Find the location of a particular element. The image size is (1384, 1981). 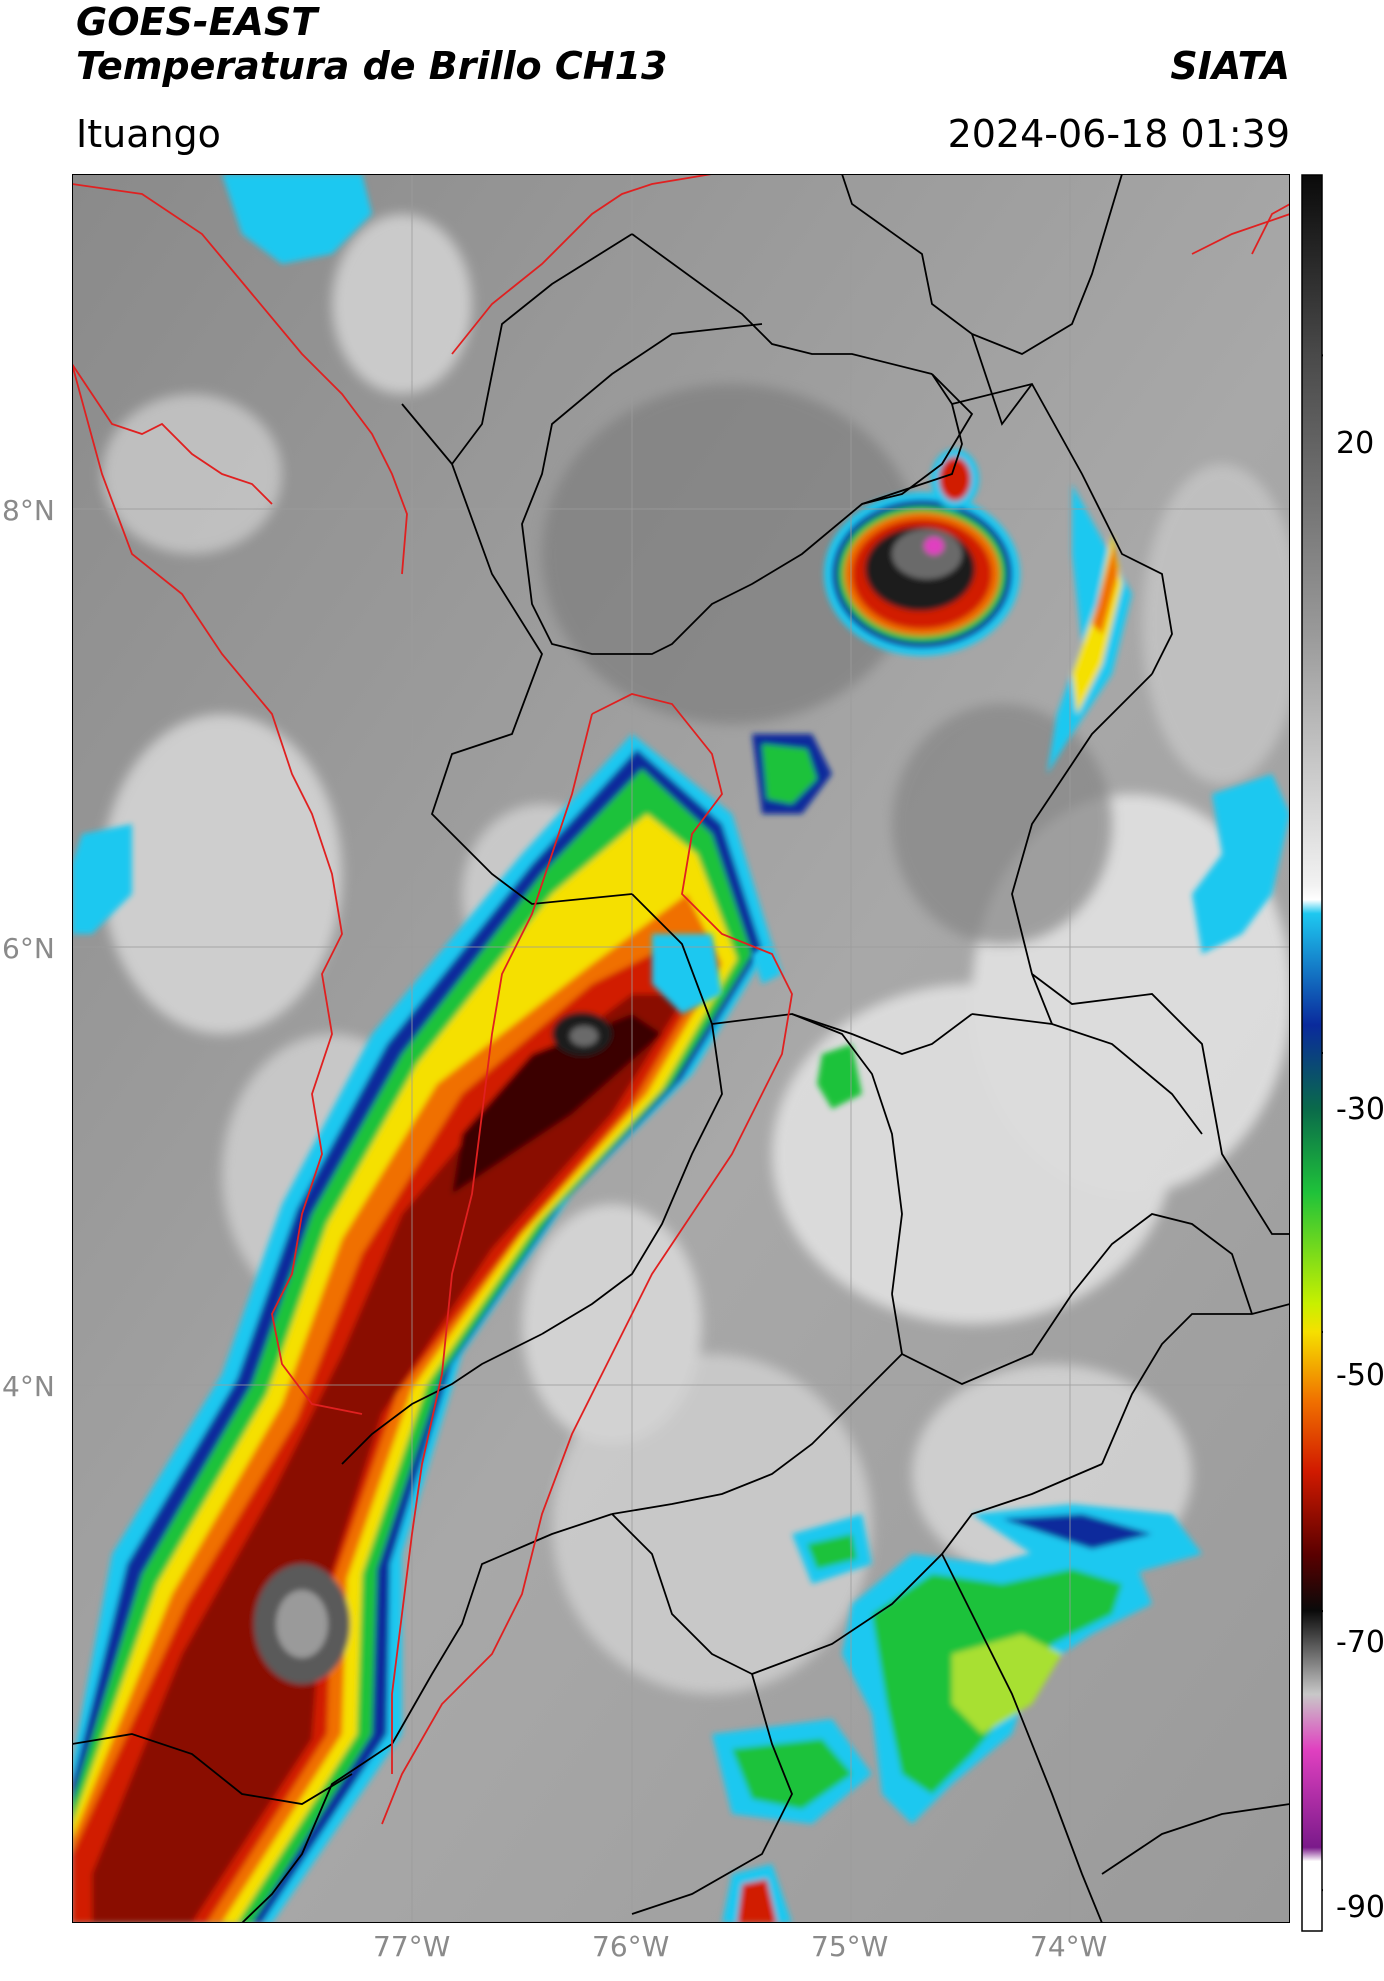

datetime-label: 2024-06-18 01:39 is located at coordinates (1118, 134).